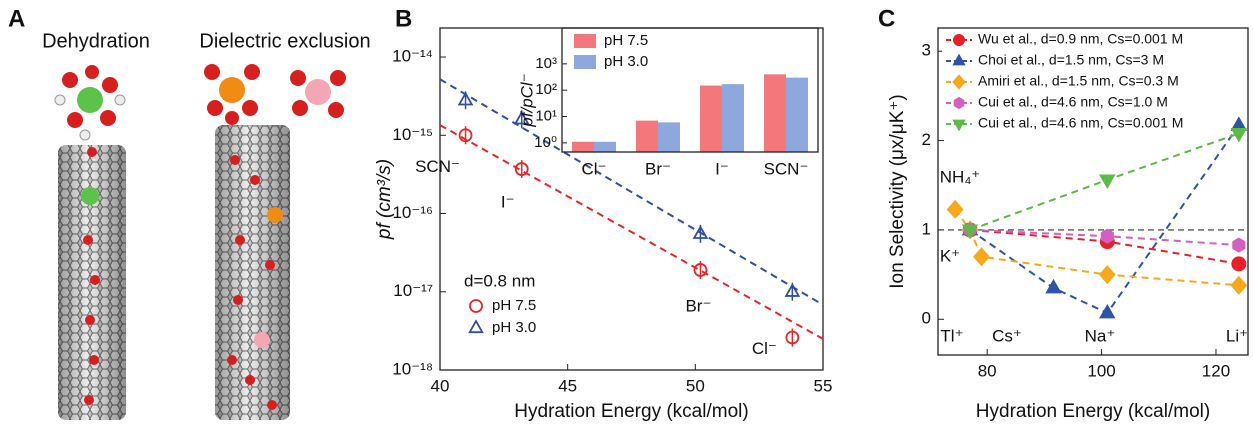 Image resolution: width=1253 pixels, height=427 pixels. I want to click on x-tick-label: 120, so click(1216, 370).